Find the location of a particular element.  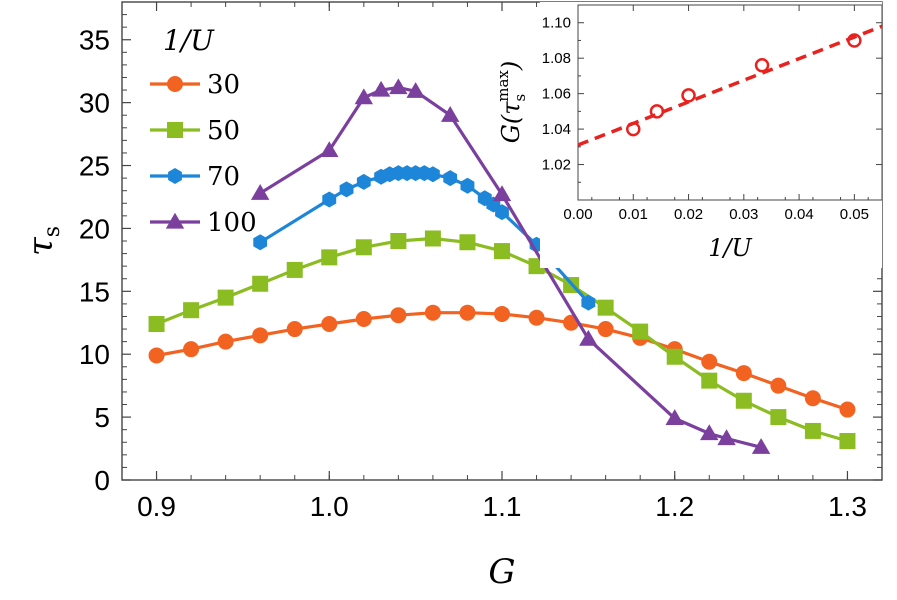

inset-y-tick-label: 1.02 is located at coordinates (556, 165).